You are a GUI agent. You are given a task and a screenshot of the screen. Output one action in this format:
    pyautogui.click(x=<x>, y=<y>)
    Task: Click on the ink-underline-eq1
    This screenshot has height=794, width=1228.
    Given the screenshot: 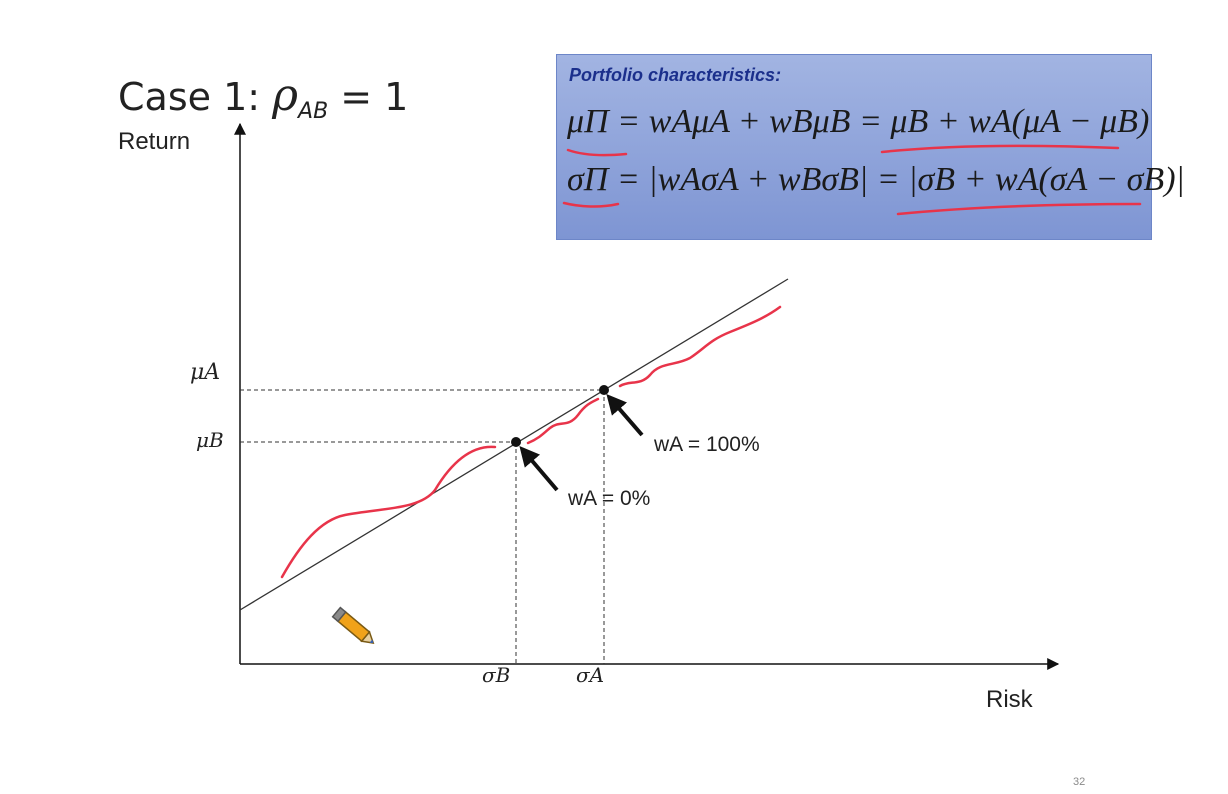 What is the action you would take?
    pyautogui.click(x=1000, y=149)
    